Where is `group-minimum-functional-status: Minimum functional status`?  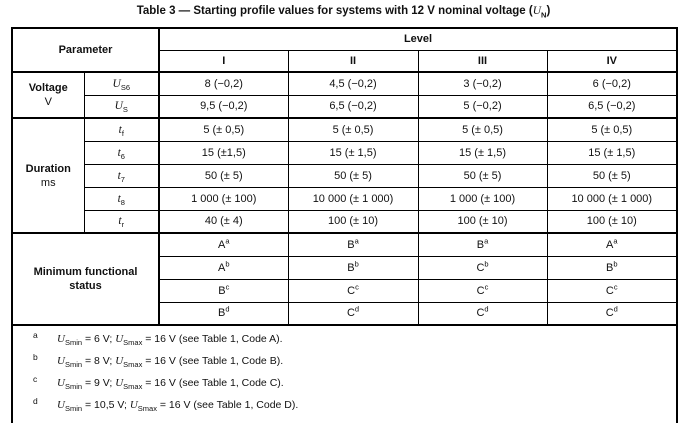 group-minimum-functional-status: Minimum functional status is located at coordinates (86, 279).